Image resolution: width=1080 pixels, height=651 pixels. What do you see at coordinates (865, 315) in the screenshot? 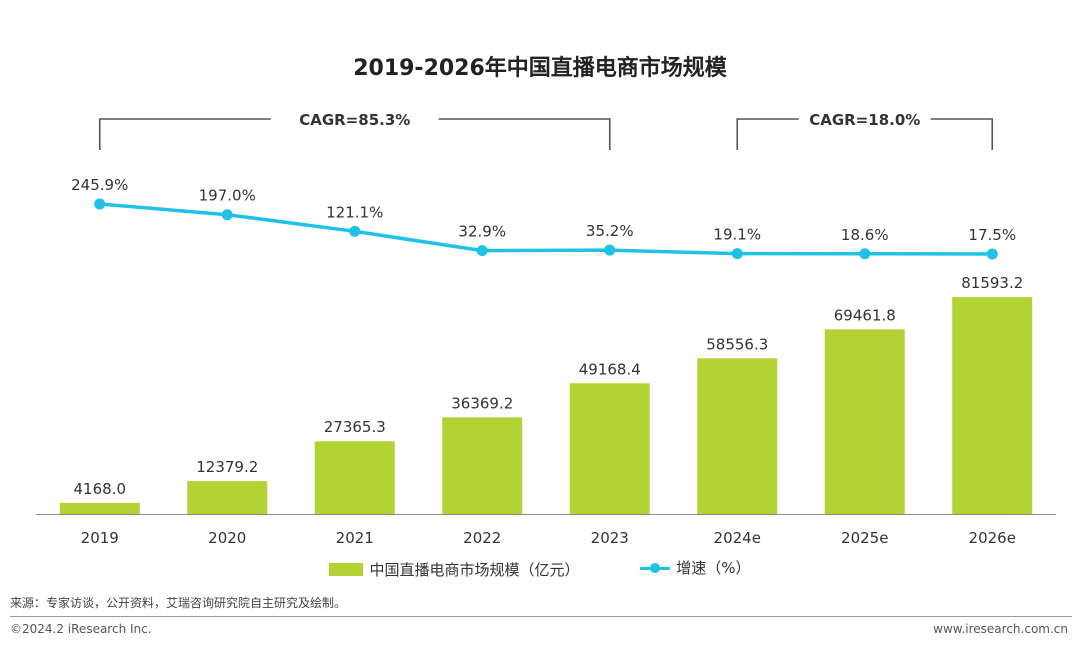
I see `bar-value-label-2025e: 69461.8` at bounding box center [865, 315].